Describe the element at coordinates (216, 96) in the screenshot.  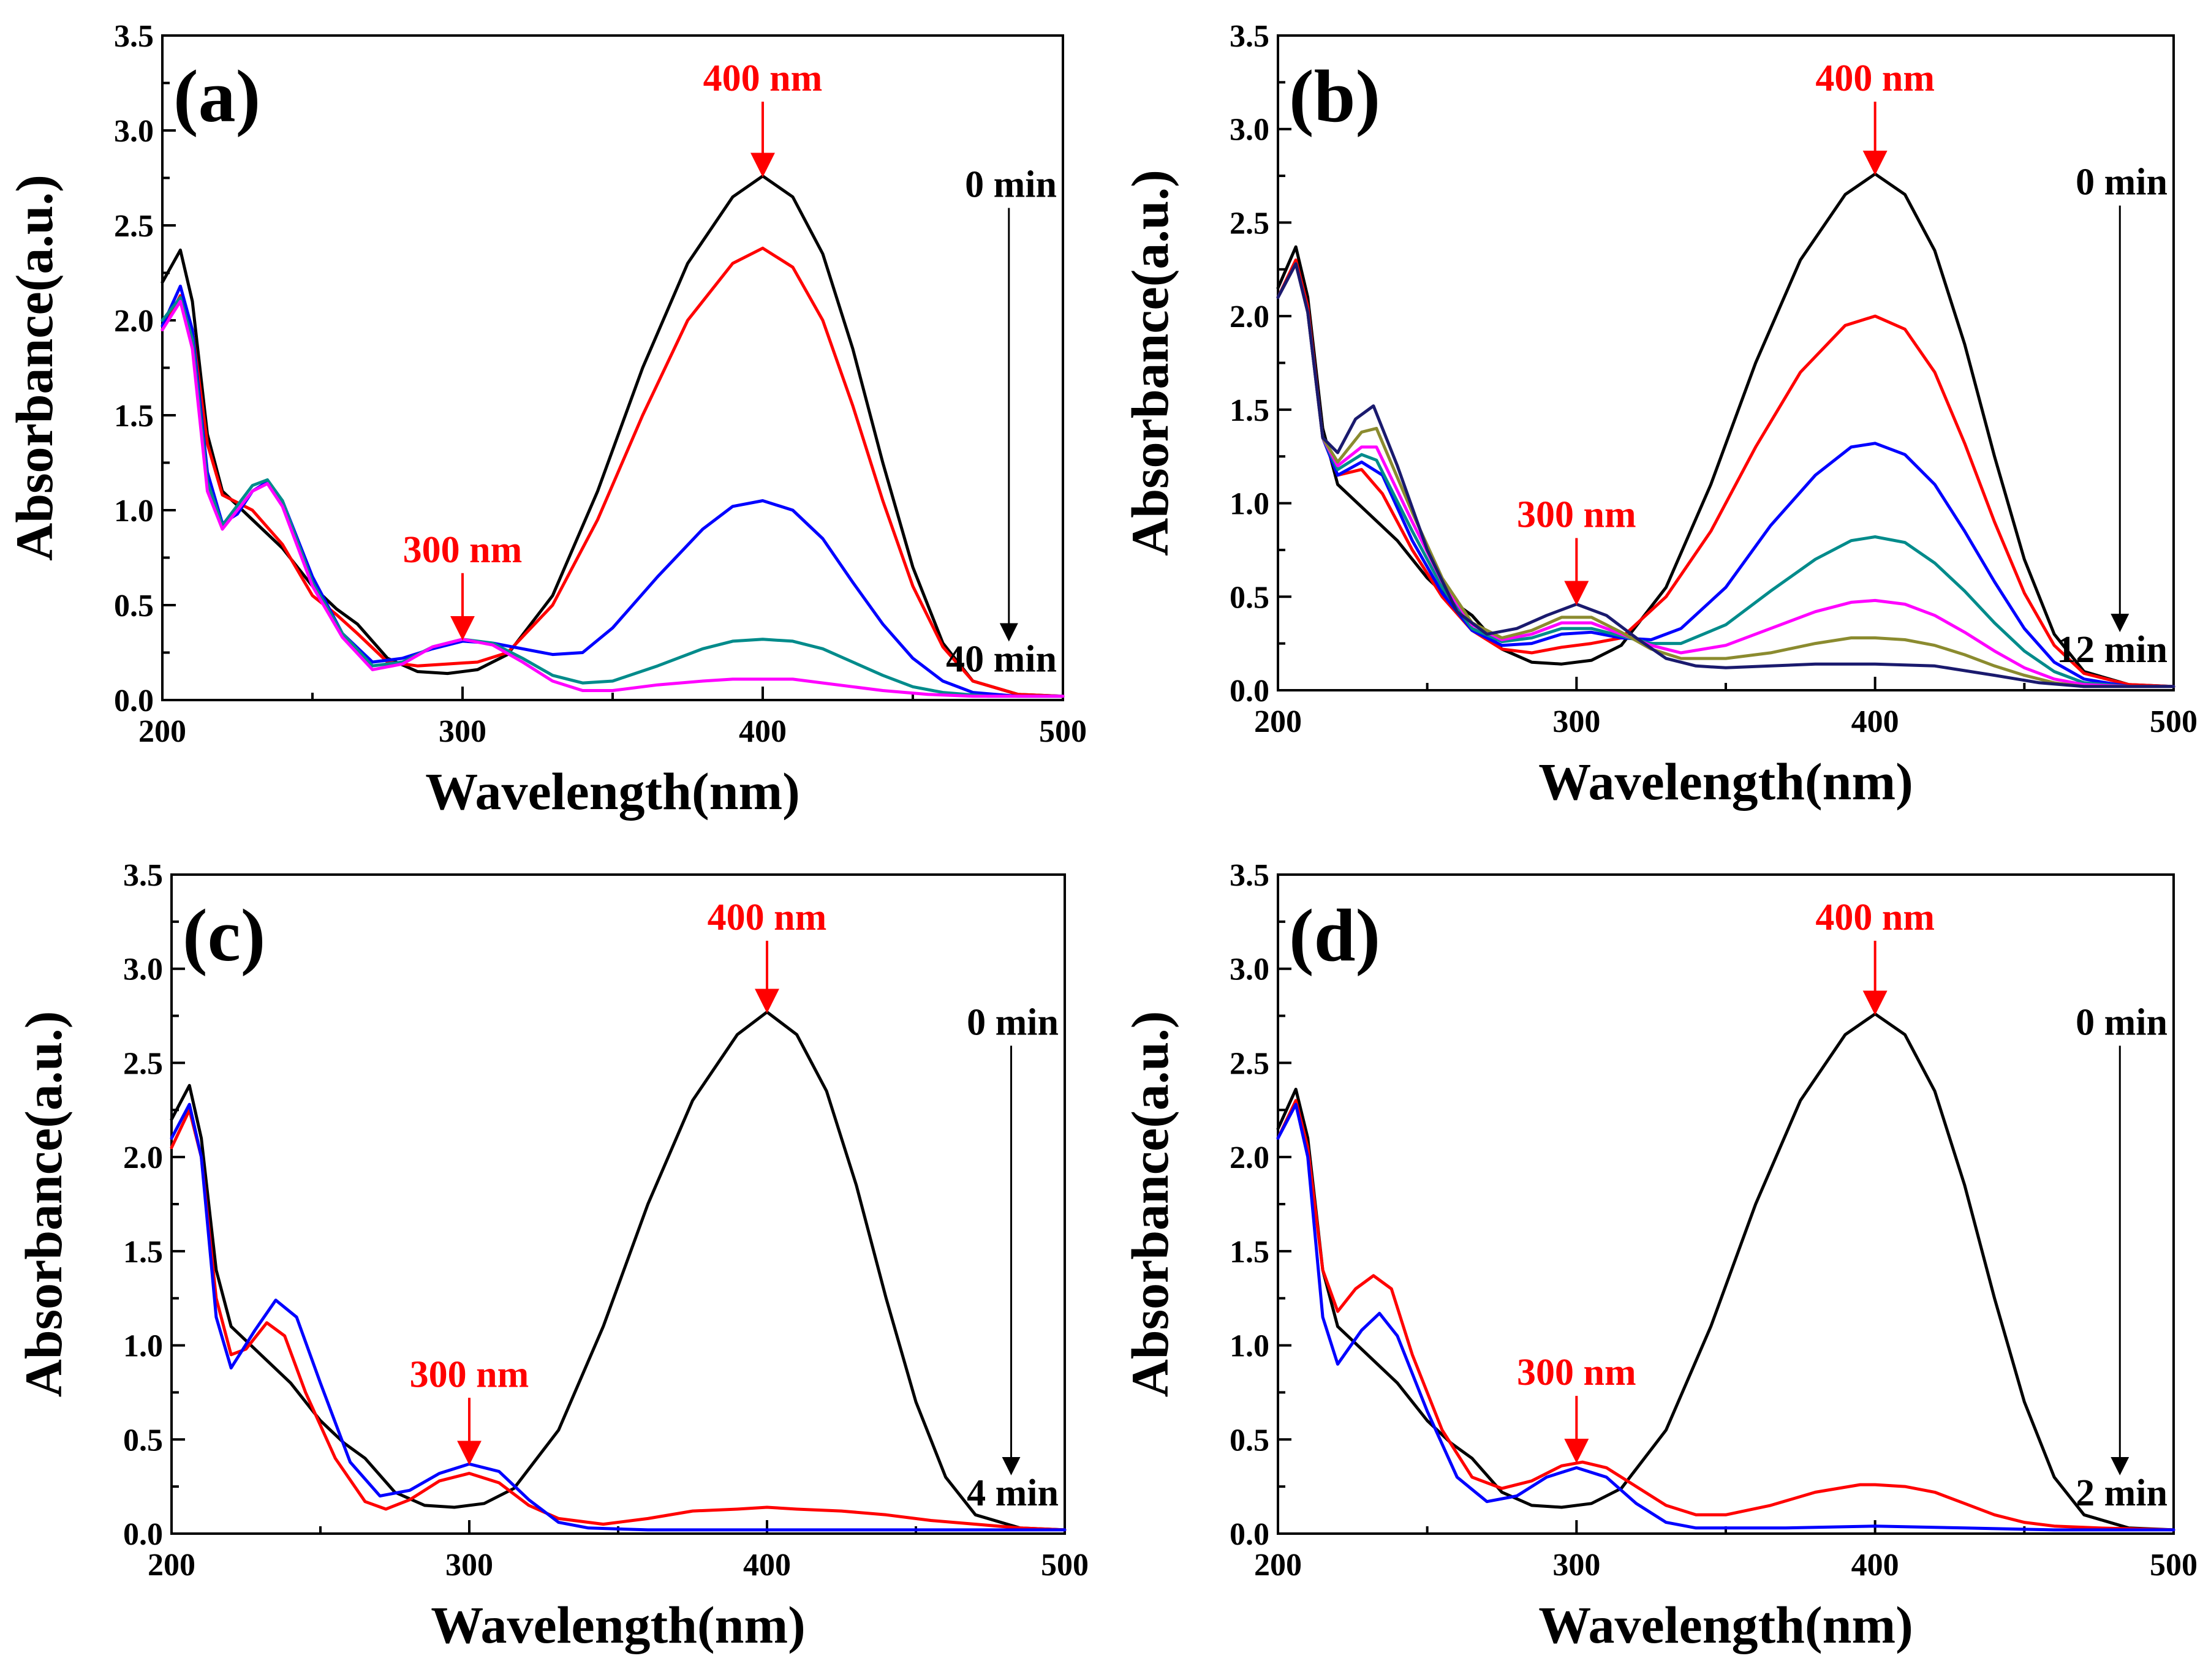
I see `panel-label: (a)` at that location.